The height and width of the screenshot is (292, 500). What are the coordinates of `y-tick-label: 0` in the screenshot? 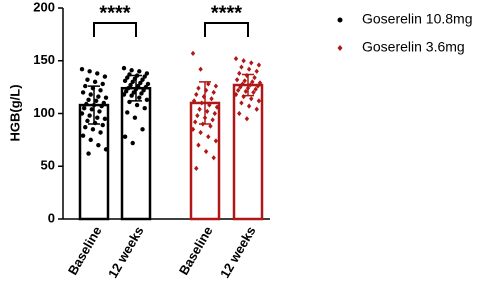 It's located at (51, 217).